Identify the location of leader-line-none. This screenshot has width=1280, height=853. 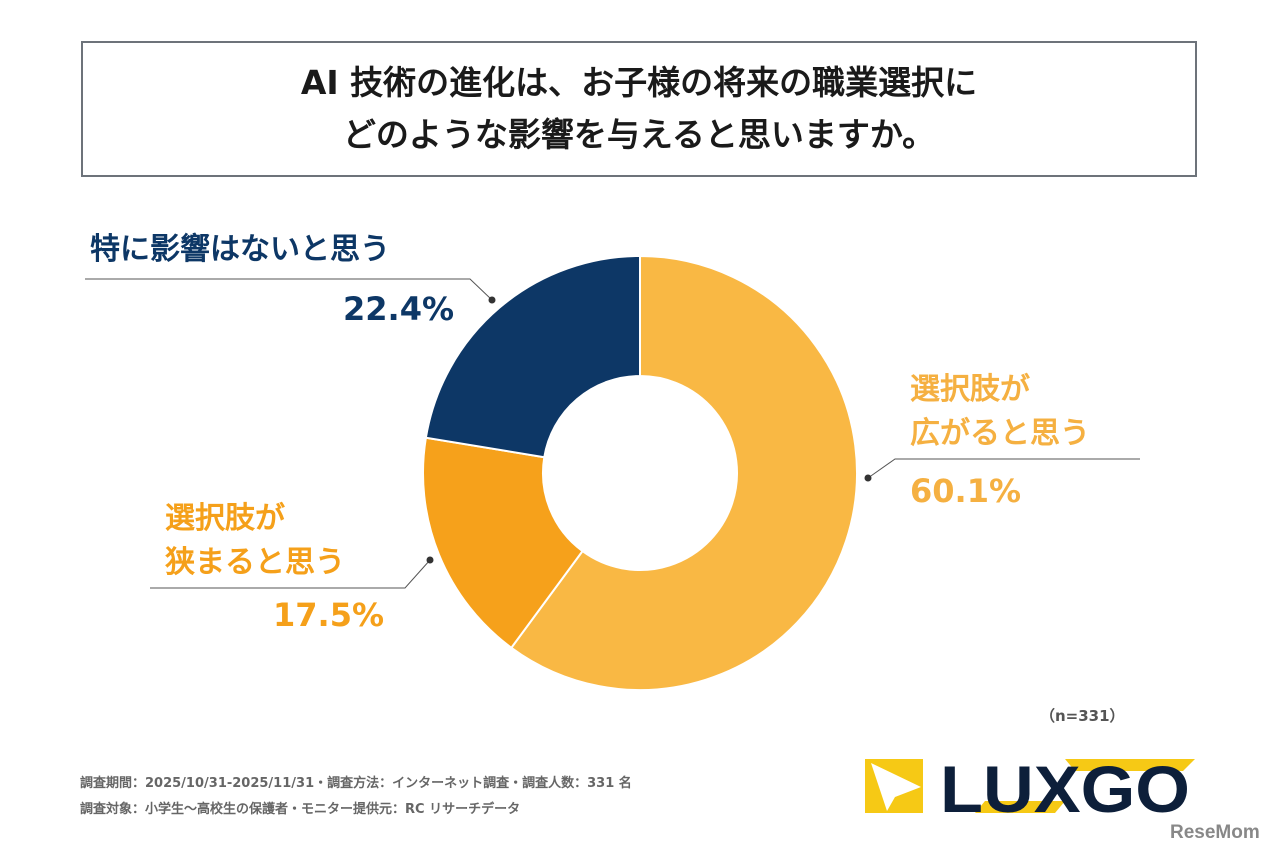
(289, 289).